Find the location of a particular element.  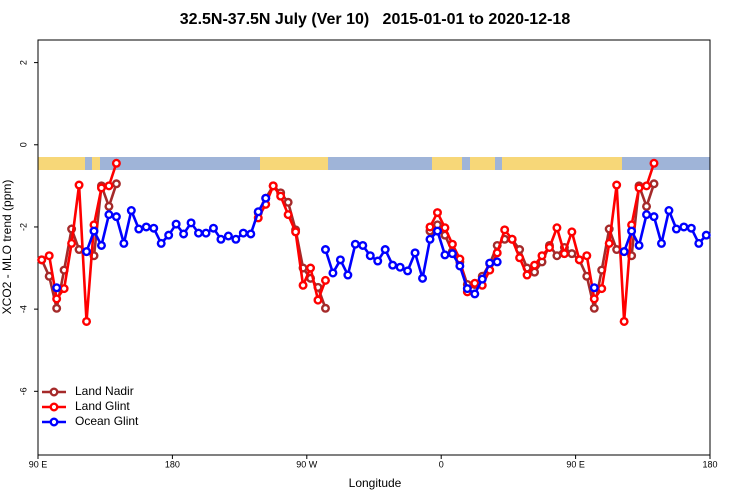

legend-label: Land Glint is located at coordinates (102, 406).